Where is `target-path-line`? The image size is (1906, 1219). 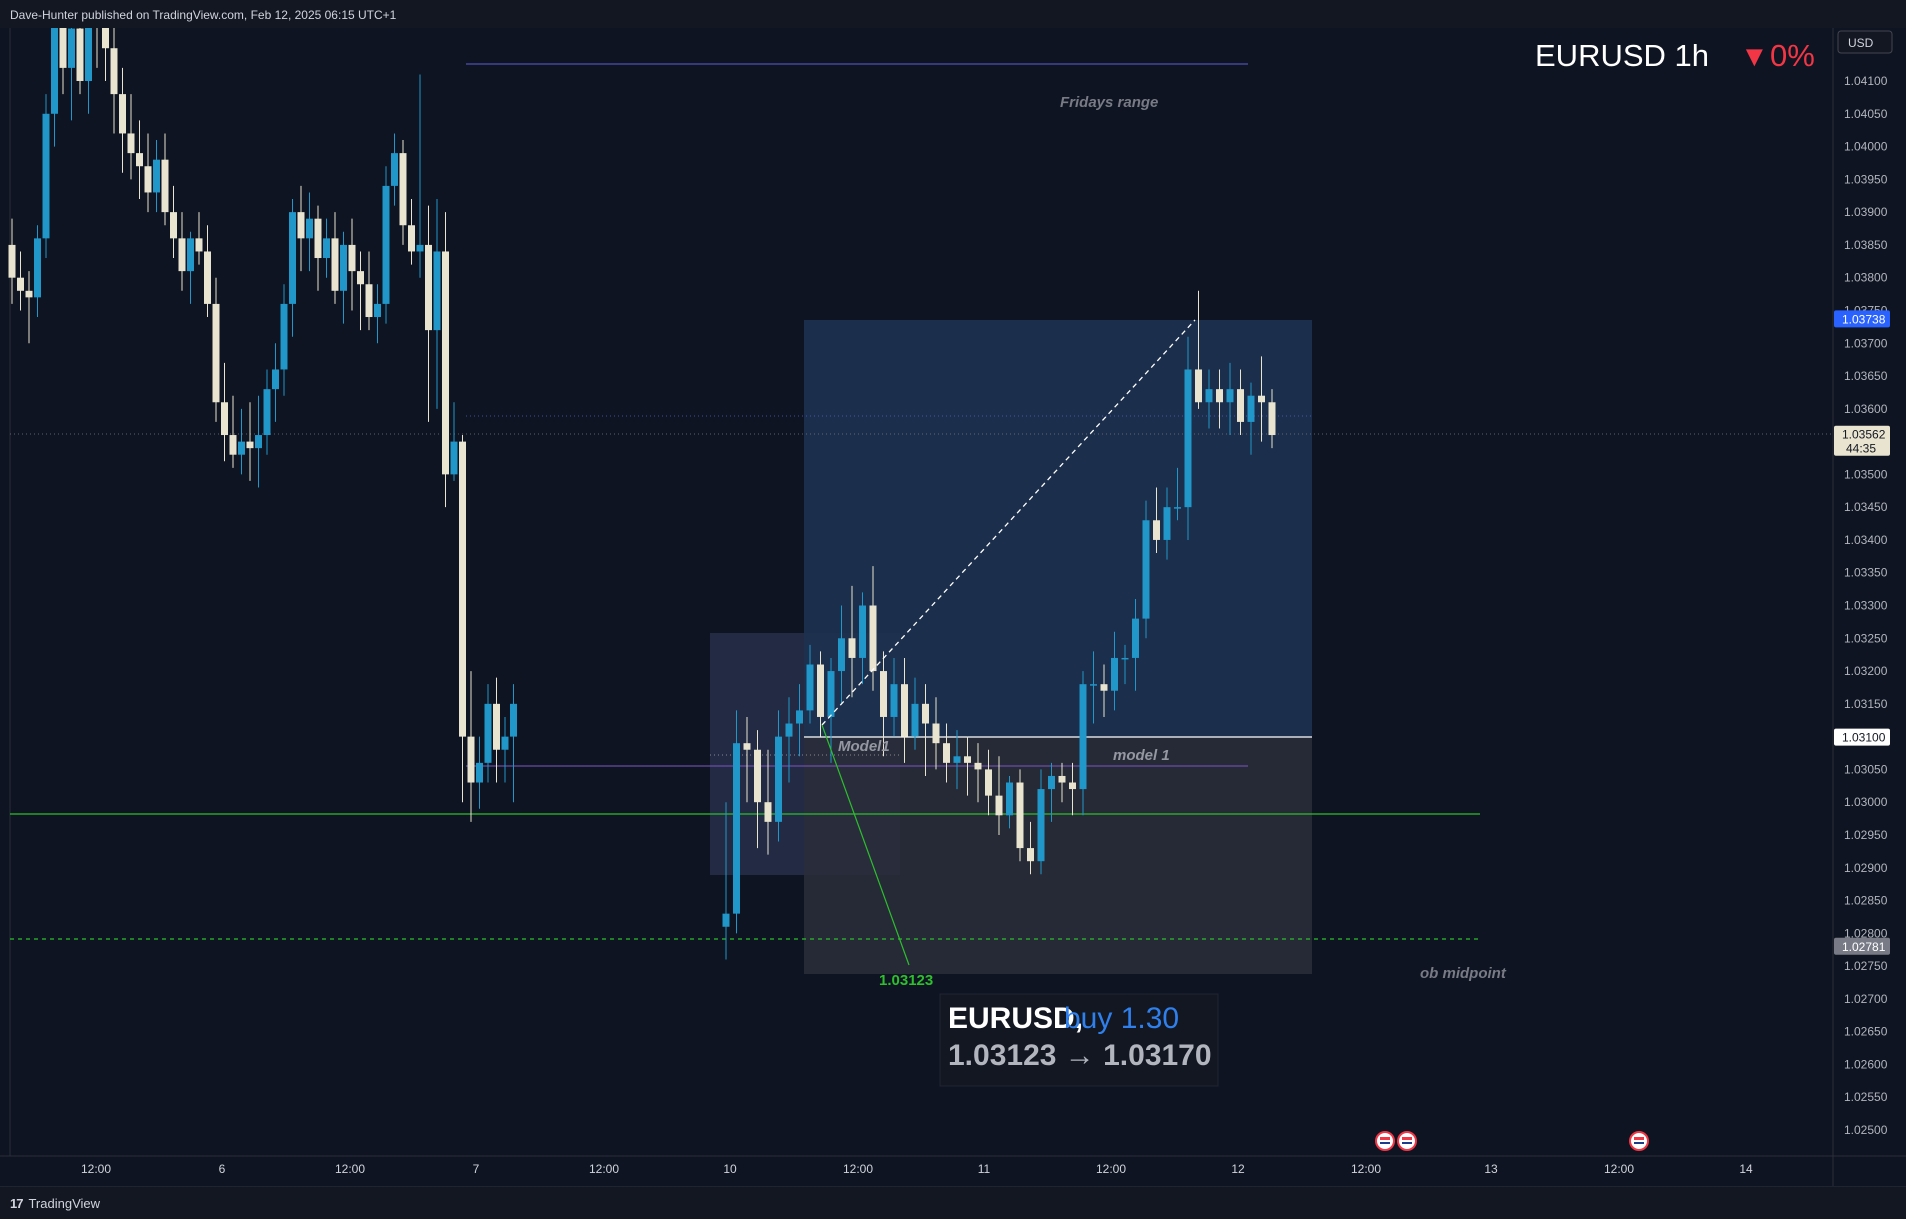 target-path-line is located at coordinates (1008, 522).